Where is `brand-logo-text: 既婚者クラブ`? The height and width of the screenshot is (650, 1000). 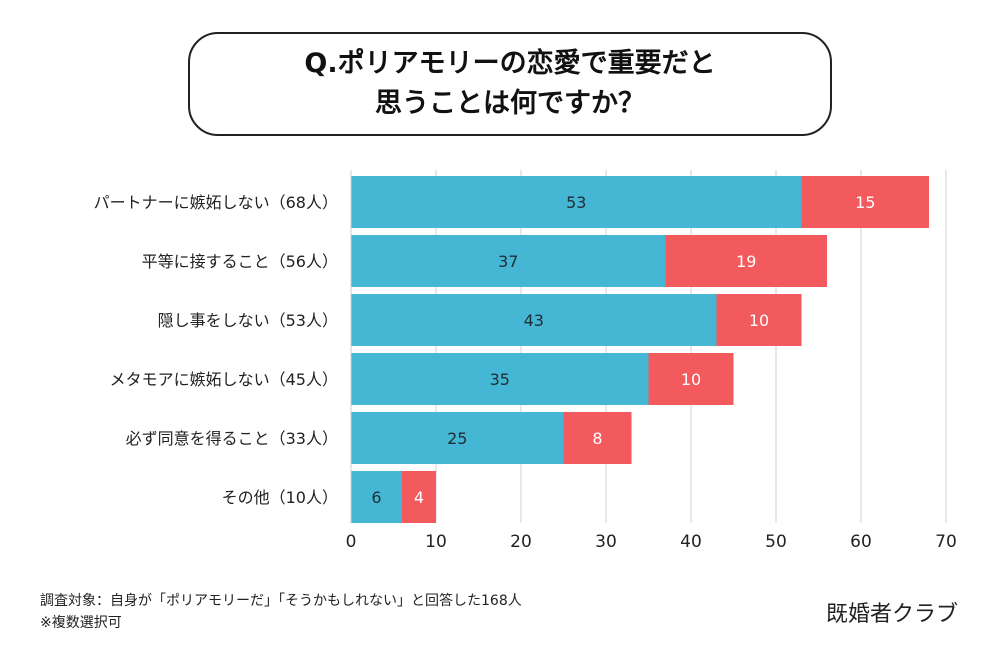 brand-logo-text: 既婚者クラブ is located at coordinates (891, 614).